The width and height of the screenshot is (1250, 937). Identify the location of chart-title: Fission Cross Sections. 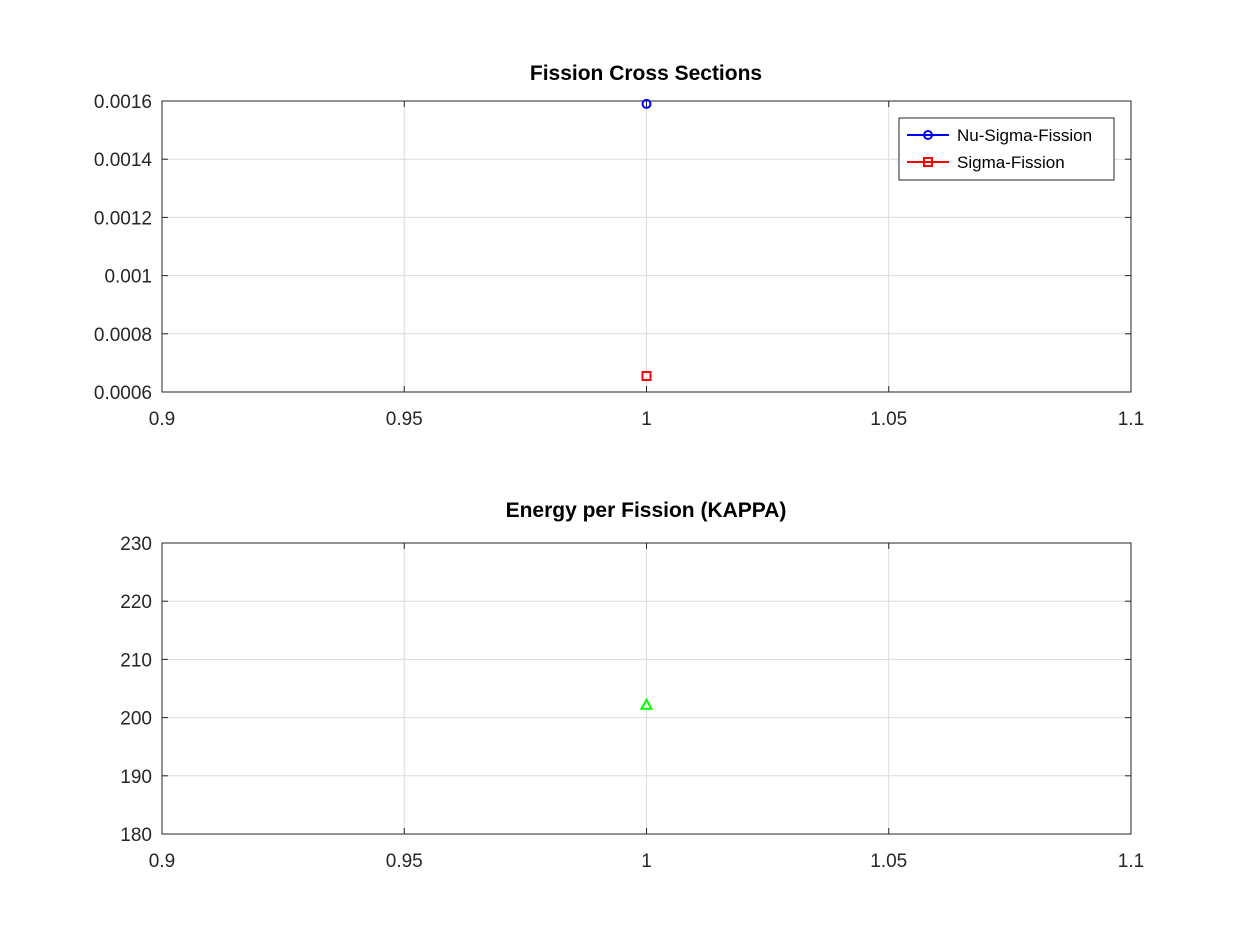
(646, 73).